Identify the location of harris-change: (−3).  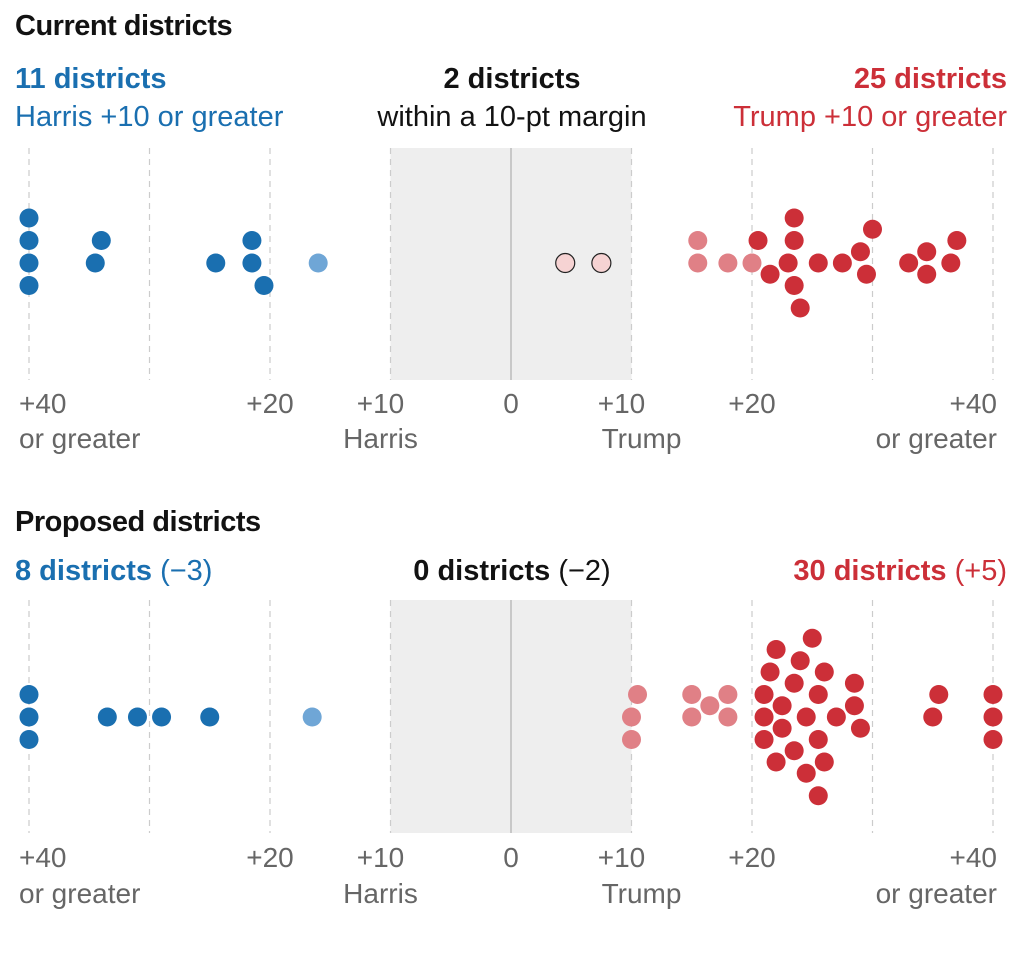
(186, 571).